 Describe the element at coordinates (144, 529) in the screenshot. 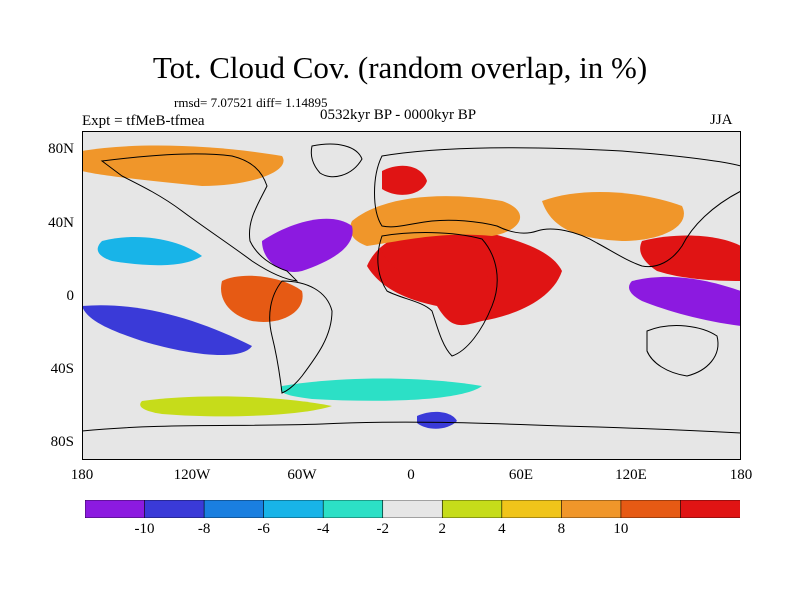

I see `colorbar-label: -10` at that location.